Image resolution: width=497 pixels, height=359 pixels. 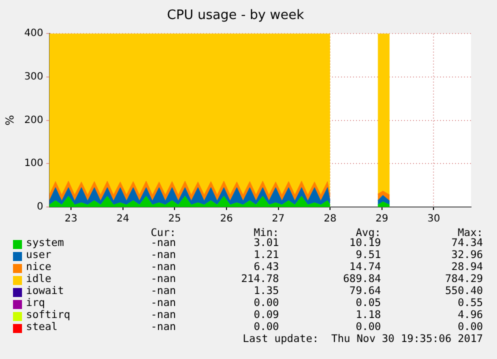 I want to click on text: 0.09, so click(x=266, y=315).